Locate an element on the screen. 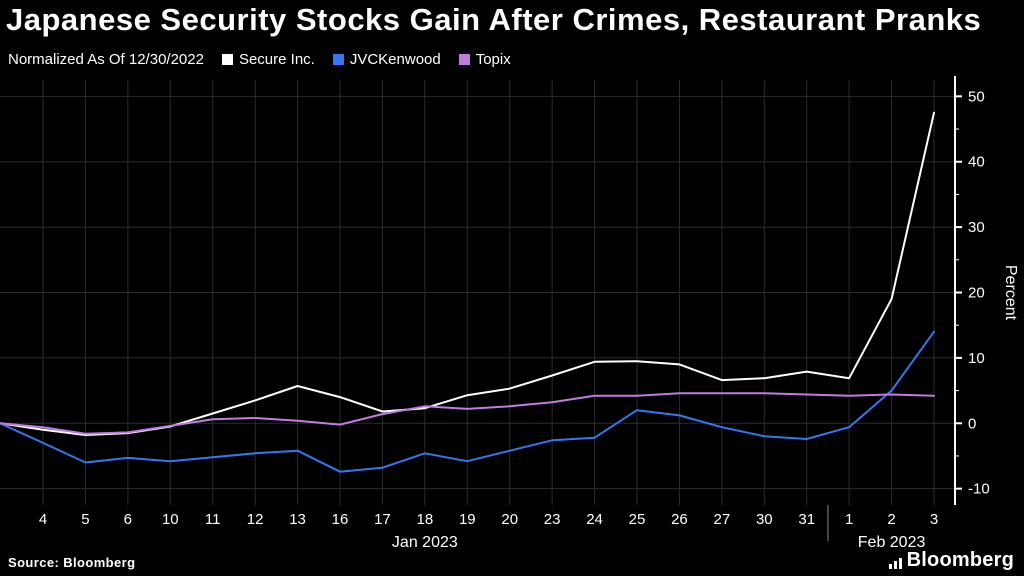 Image resolution: width=1024 pixels, height=576 pixels. svg-text: 26 is located at coordinates (679, 519).